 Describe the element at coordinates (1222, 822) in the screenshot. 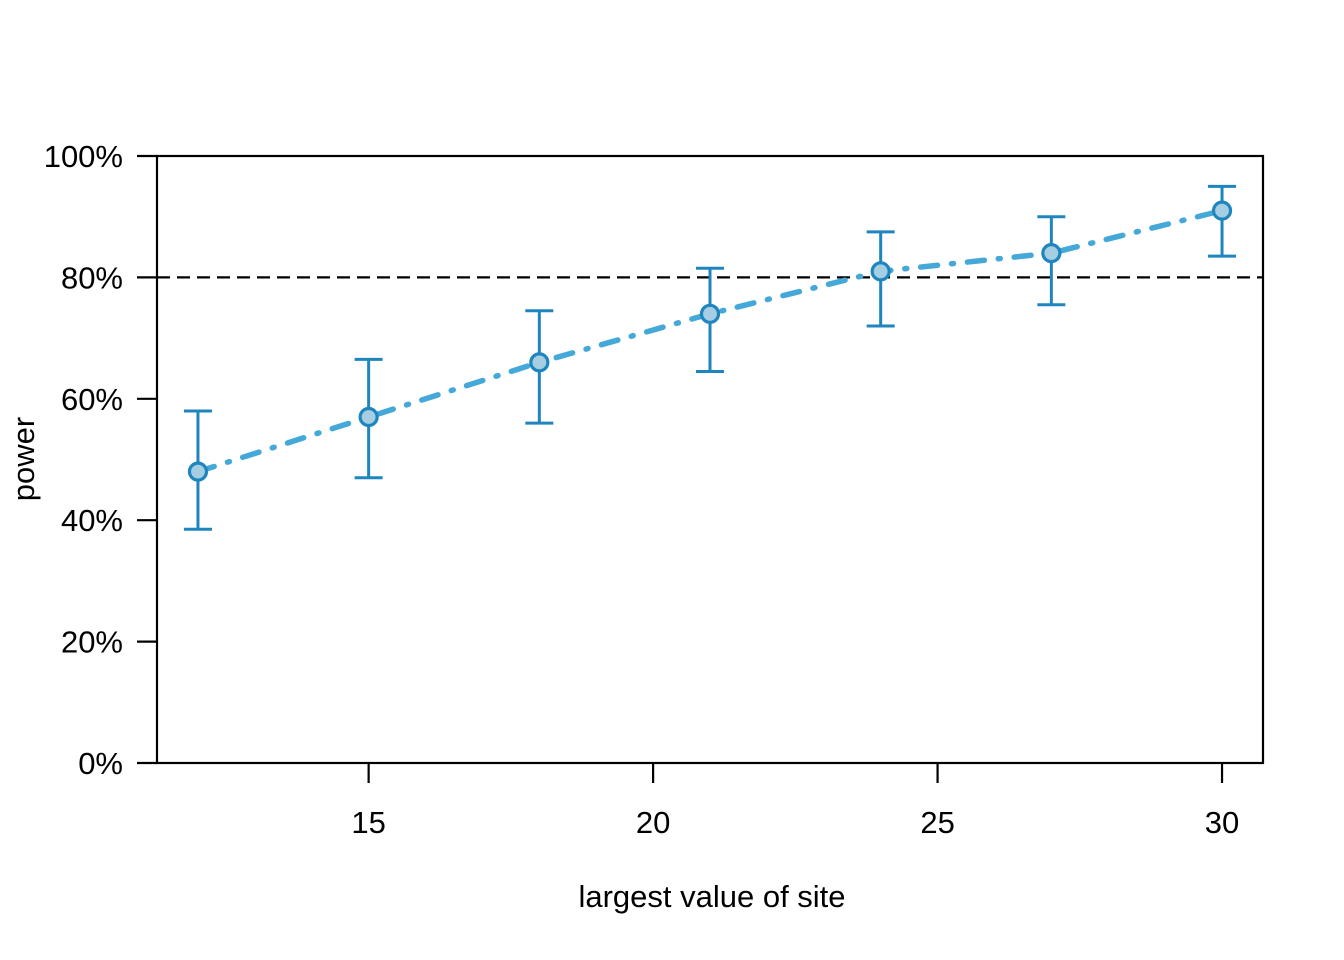

I see `x-tick-label: 30` at that location.